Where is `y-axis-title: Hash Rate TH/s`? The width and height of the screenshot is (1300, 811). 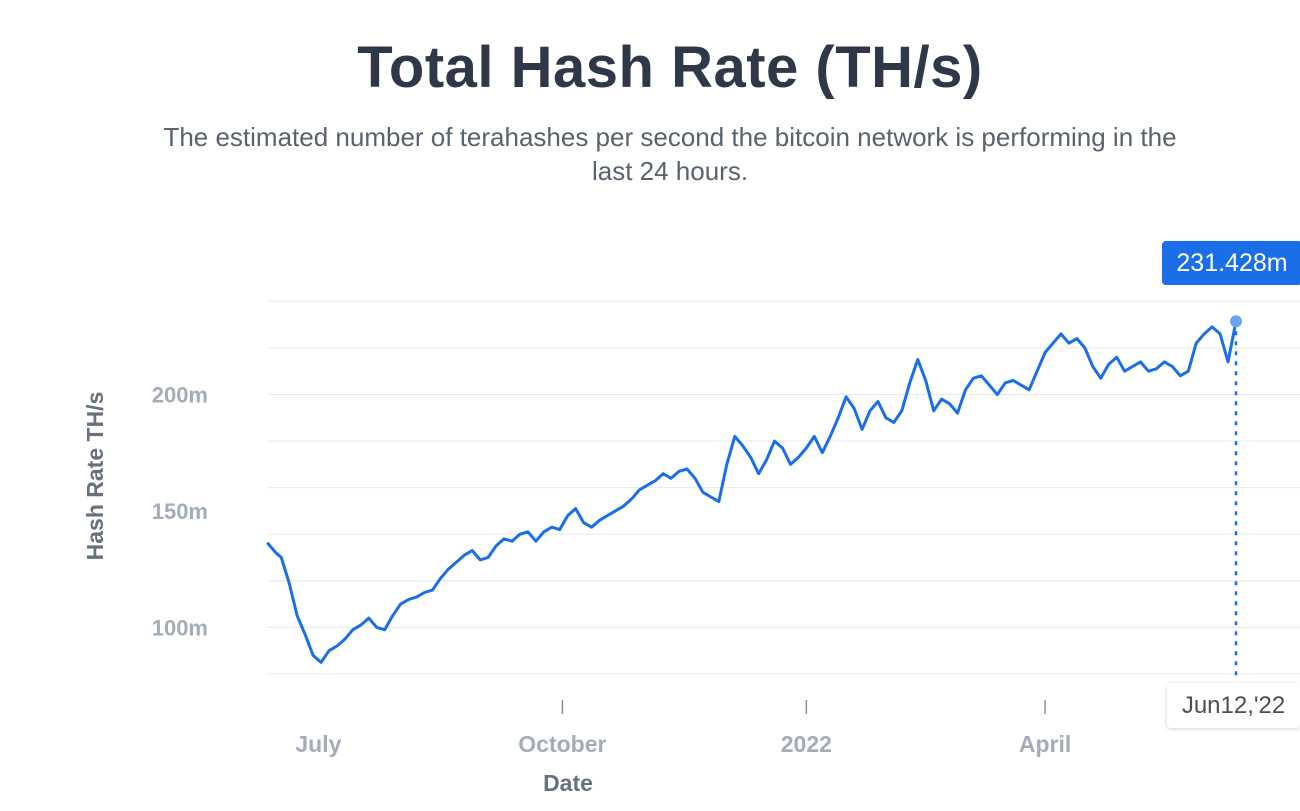
y-axis-title: Hash Rate TH/s is located at coordinates (95, 476).